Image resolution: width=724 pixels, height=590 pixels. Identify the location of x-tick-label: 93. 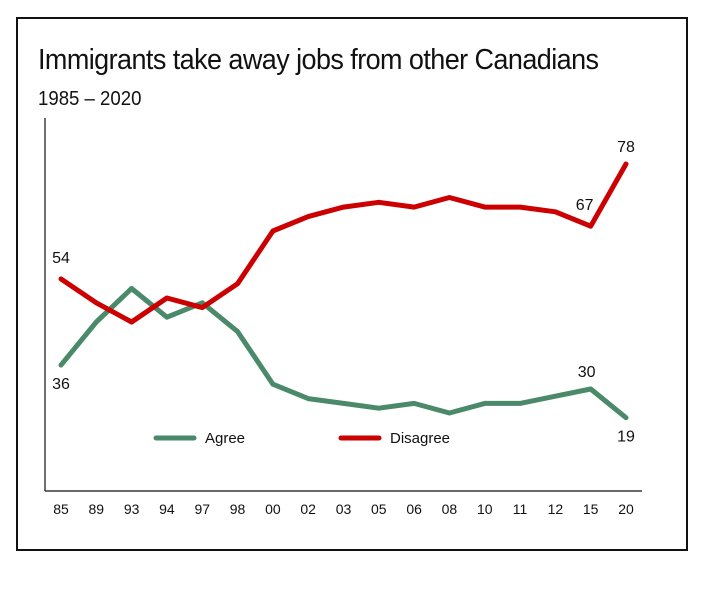
(132, 509).